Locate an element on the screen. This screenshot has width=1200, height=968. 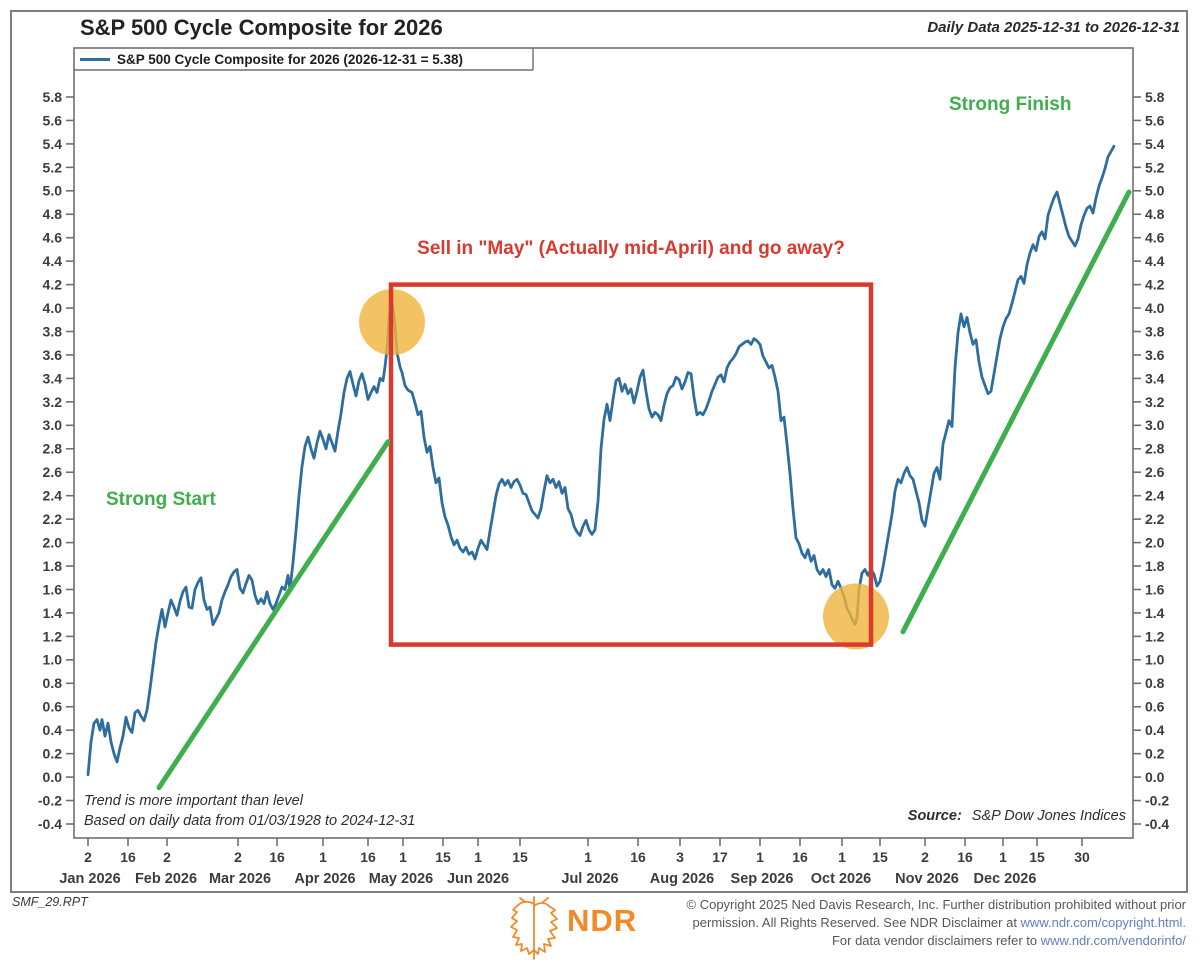
x-tick-label: 30 is located at coordinates (1082, 857).